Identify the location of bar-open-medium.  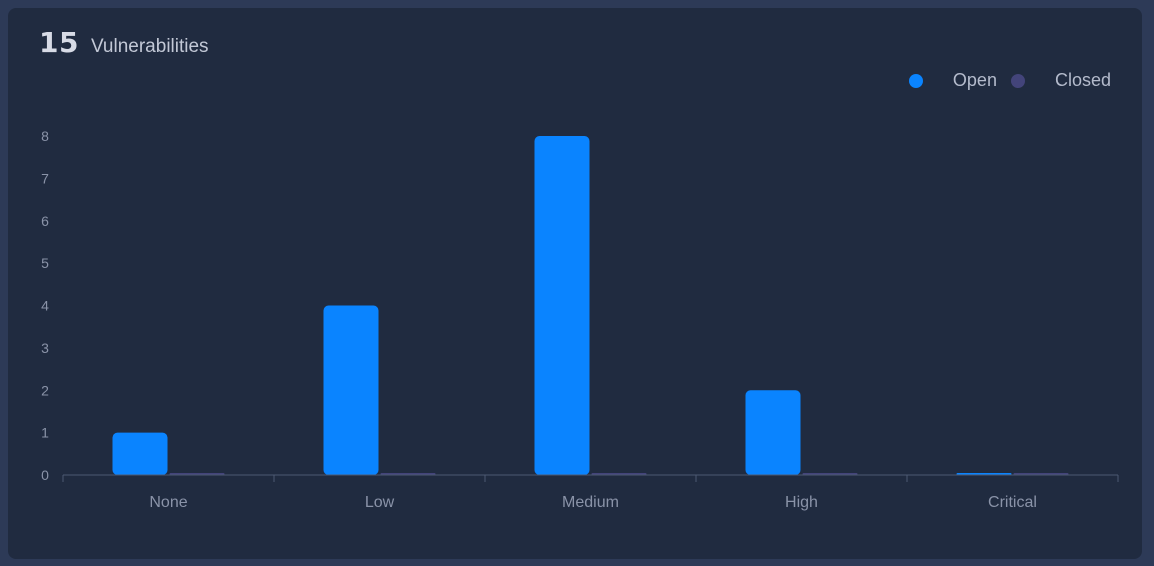
(562, 305).